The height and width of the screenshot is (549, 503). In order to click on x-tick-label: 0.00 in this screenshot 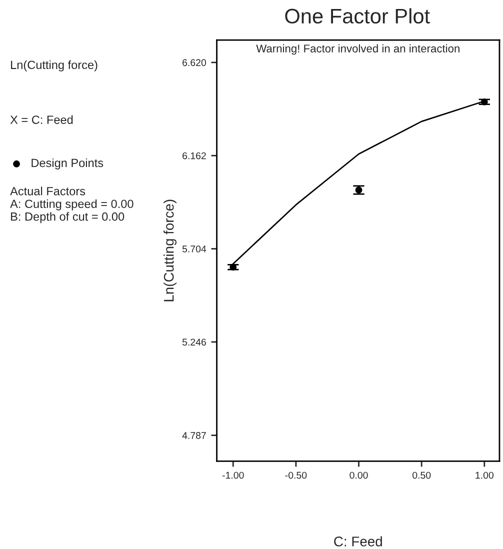, I will do `click(359, 475)`.